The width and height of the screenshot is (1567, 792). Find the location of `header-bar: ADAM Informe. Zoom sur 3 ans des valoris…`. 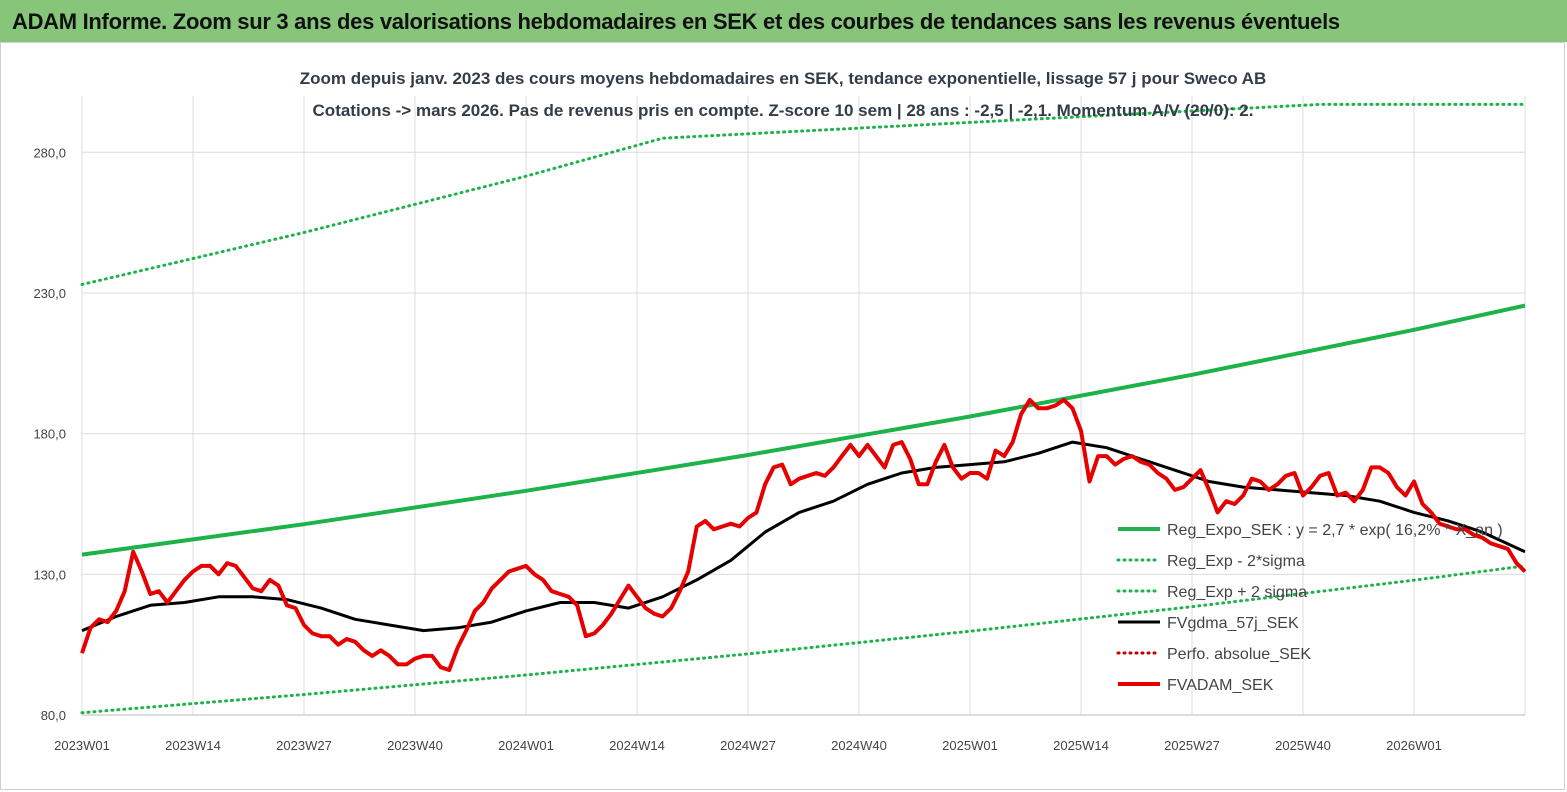

header-bar: ADAM Informe. Zoom sur 3 ans des valoris… is located at coordinates (783, 21).